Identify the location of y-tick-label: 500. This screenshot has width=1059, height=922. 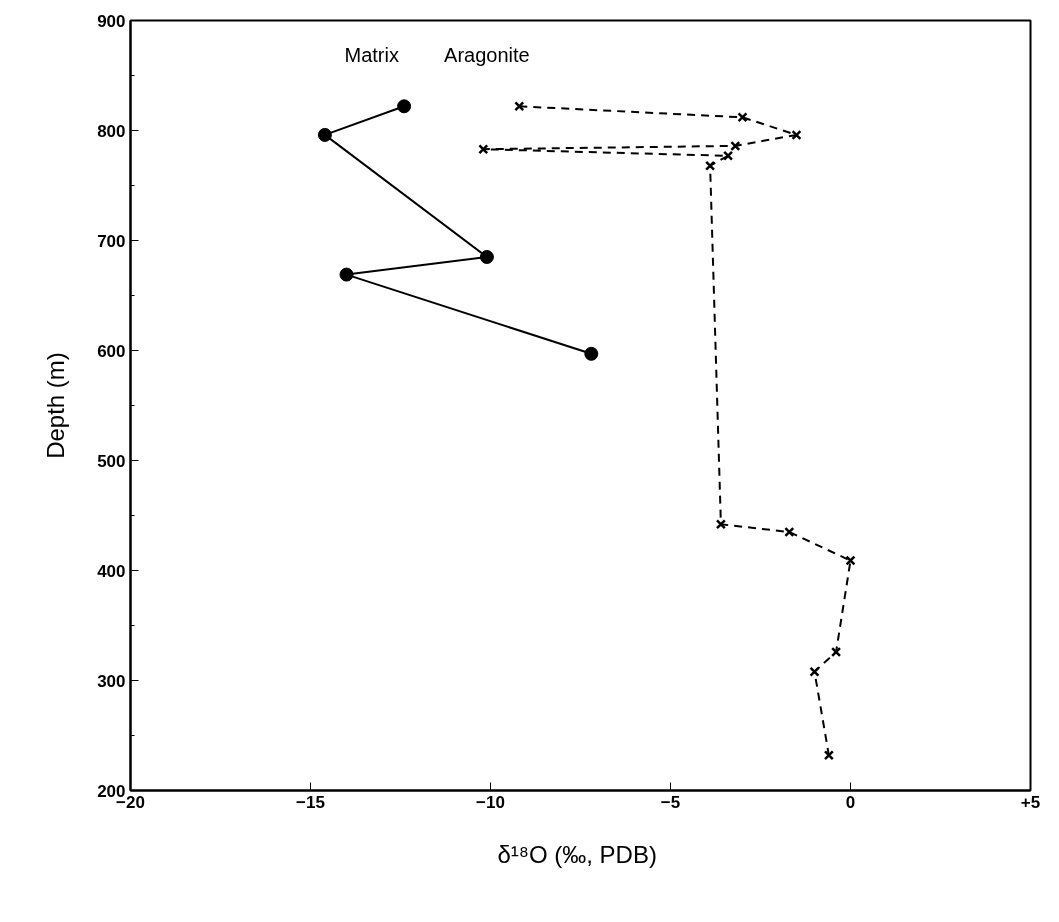
(111, 461).